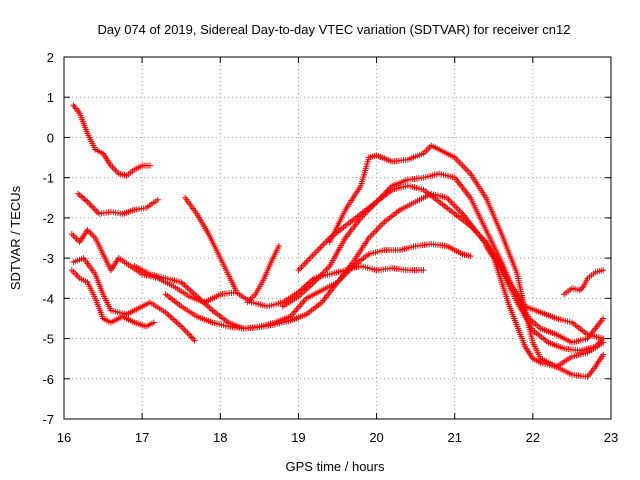 The width and height of the screenshot is (640, 480). Describe the element at coordinates (454, 437) in the screenshot. I see `x-tick-label: 21` at that location.